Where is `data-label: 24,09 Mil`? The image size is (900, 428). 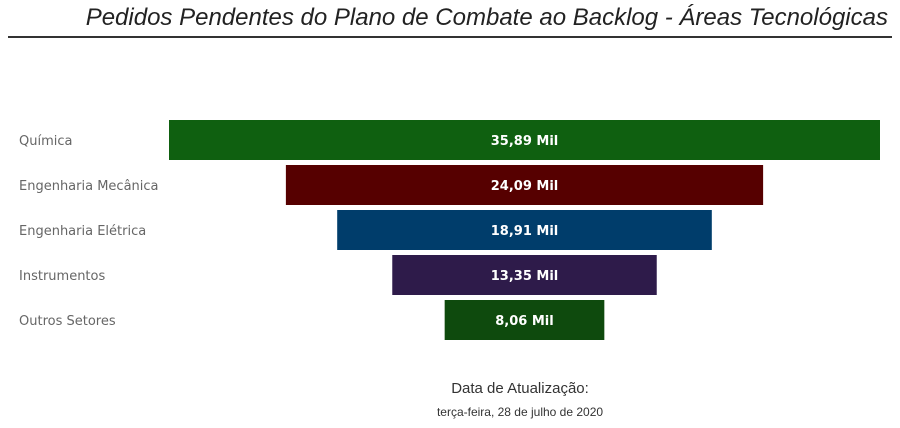
data-label: 24,09 Mil is located at coordinates (525, 186).